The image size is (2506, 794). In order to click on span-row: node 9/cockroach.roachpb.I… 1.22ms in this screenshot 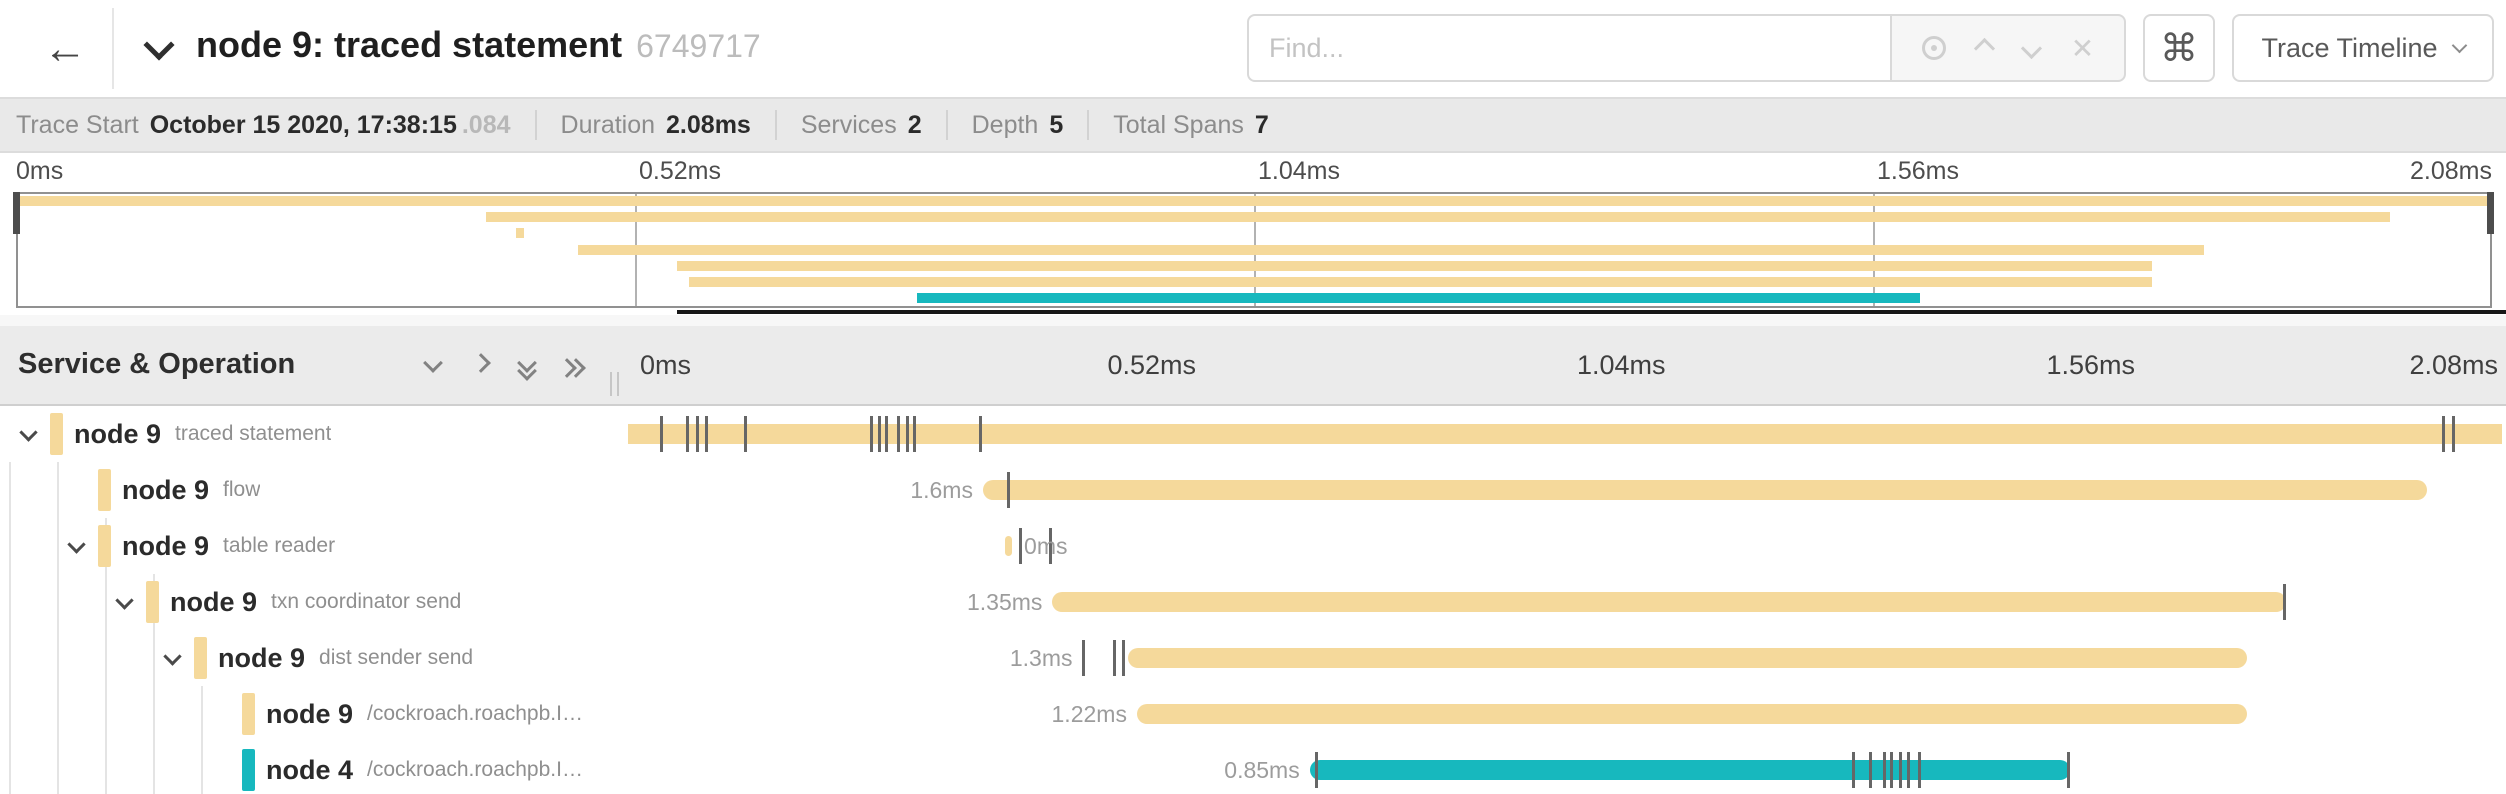, I will do `click(1253, 714)`.